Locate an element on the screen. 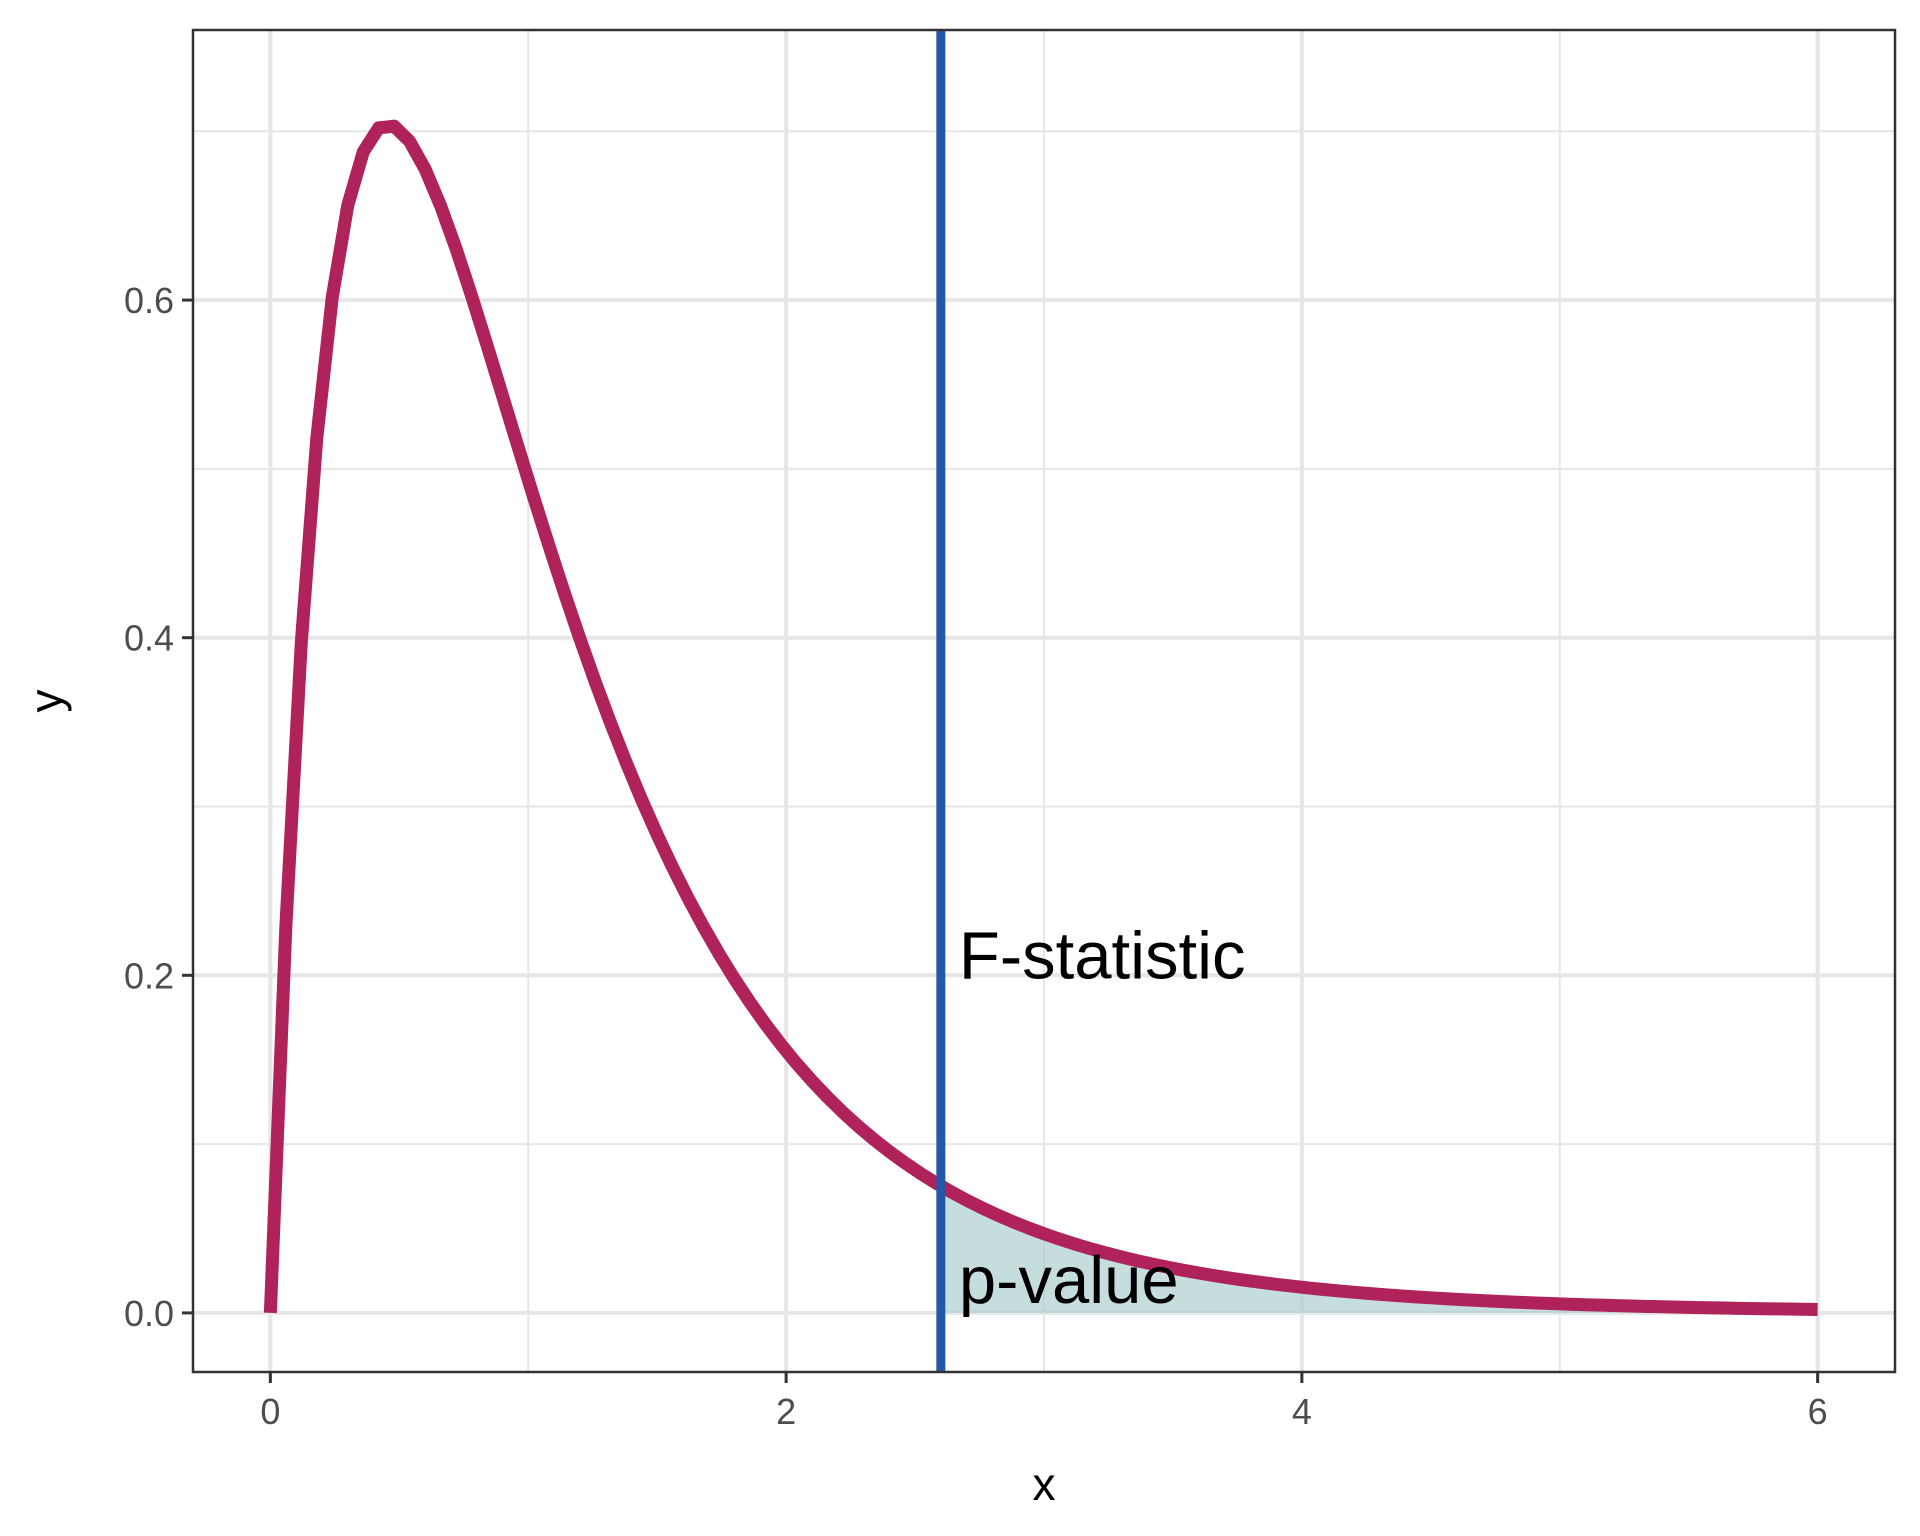 The image size is (1920, 1536). x-tick-label: 2 is located at coordinates (786, 1411).